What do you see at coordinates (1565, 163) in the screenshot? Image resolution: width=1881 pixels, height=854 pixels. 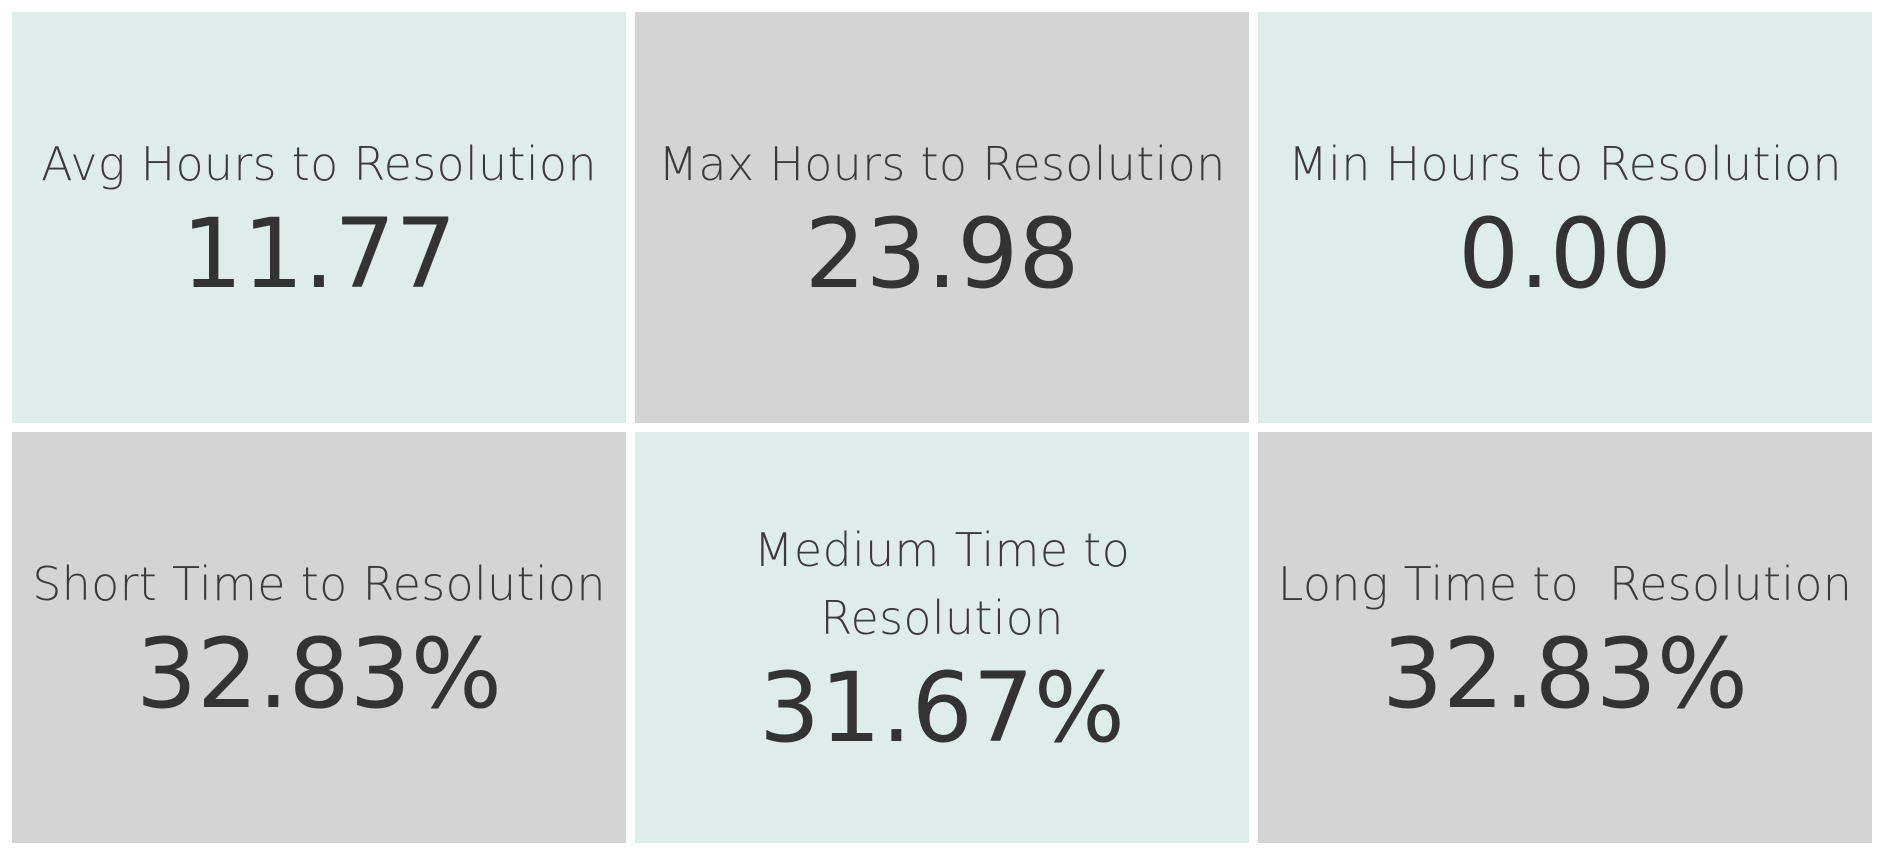 I see `kpi-label: Min Hours to Resolution` at bounding box center [1565, 163].